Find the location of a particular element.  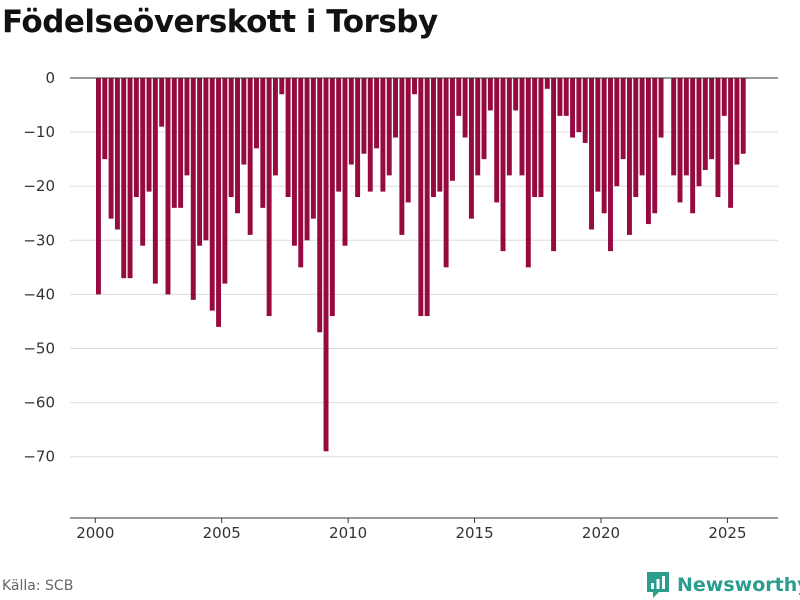

y-tick-label: 0 is located at coordinates (50, 78).